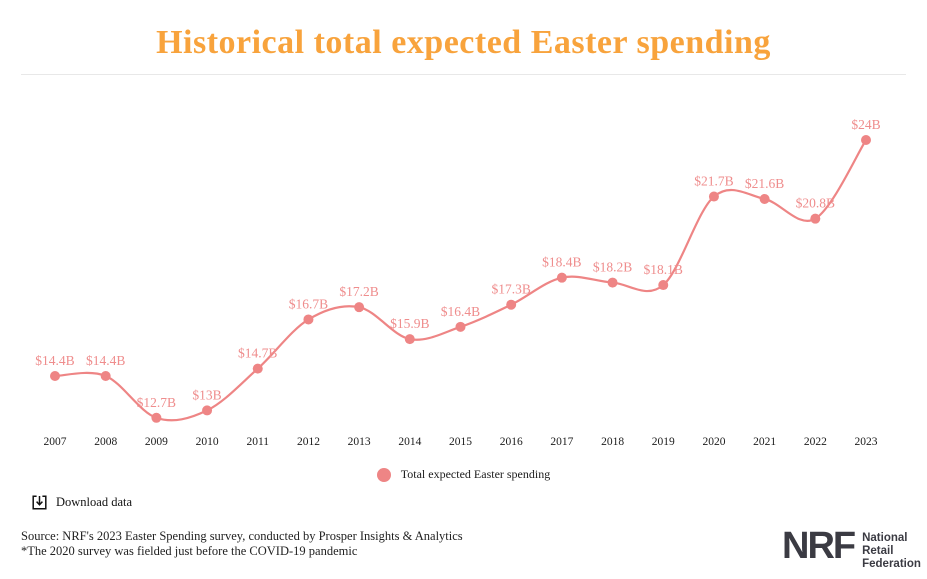 The width and height of the screenshot is (927, 579). What do you see at coordinates (54, 360) in the screenshot?
I see `data-label-2007: $14.4B` at bounding box center [54, 360].